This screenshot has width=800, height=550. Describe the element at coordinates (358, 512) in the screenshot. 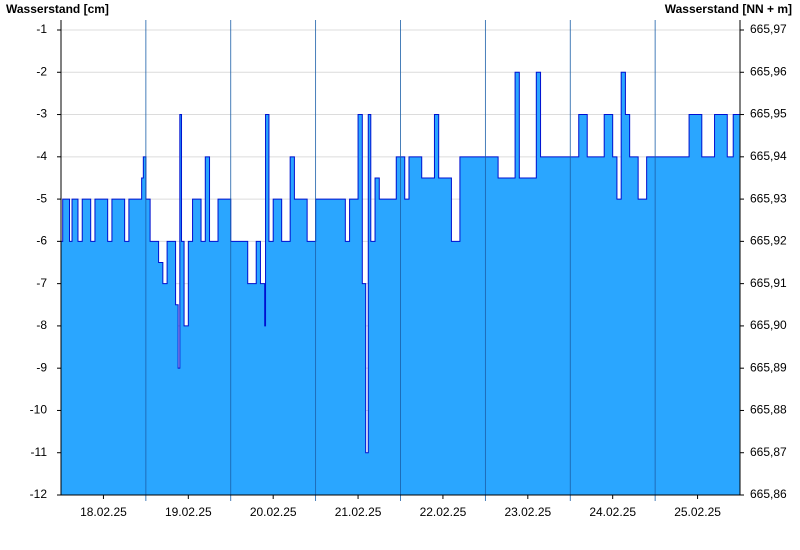

I see `x-tick-label: 21.02.25` at that location.